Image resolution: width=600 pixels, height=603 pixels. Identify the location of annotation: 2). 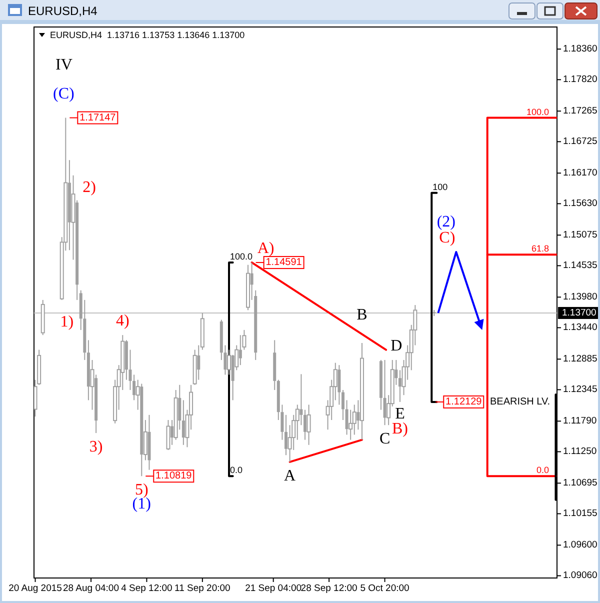
(89, 187).